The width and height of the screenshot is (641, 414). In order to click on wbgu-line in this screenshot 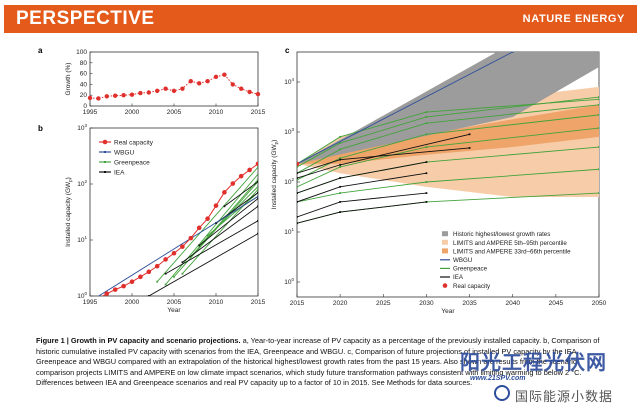, I will do `click(405, 108)`.